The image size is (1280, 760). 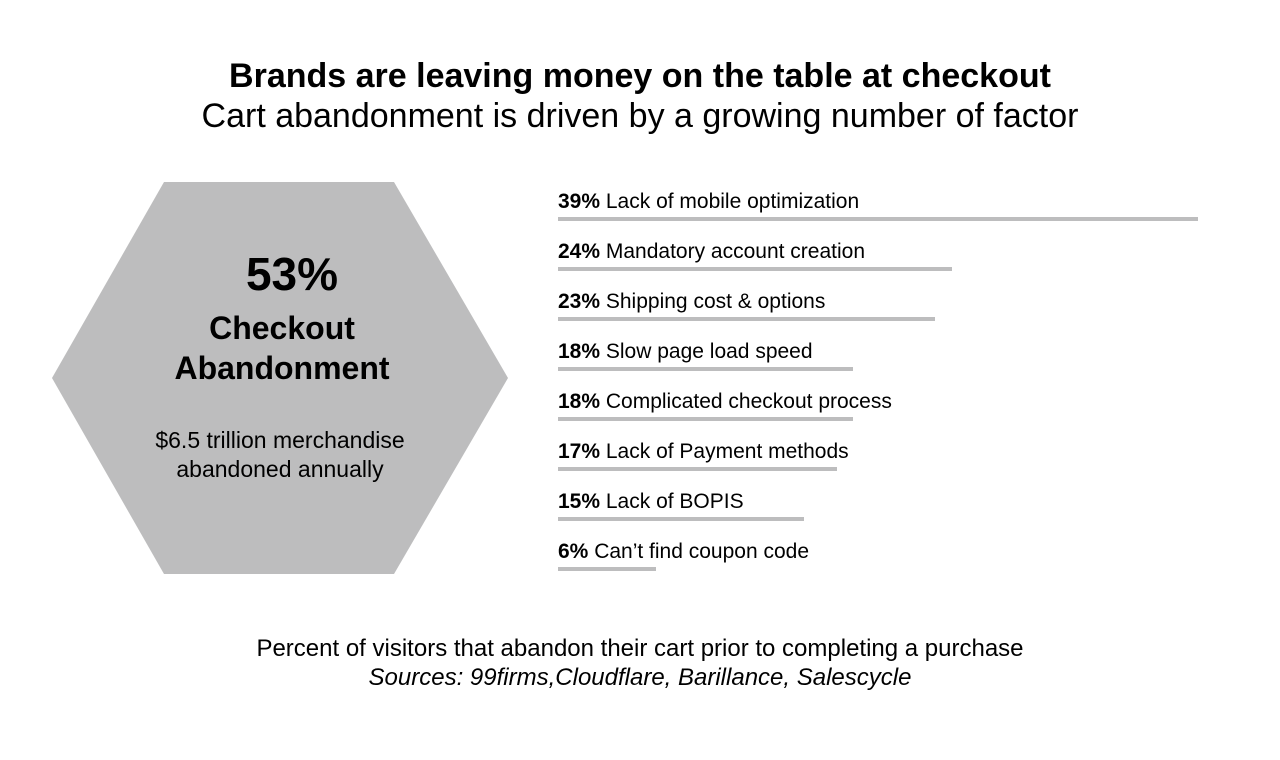 What do you see at coordinates (898, 211) in the screenshot?
I see `factor-row: 39% Lack of mobile optimization` at bounding box center [898, 211].